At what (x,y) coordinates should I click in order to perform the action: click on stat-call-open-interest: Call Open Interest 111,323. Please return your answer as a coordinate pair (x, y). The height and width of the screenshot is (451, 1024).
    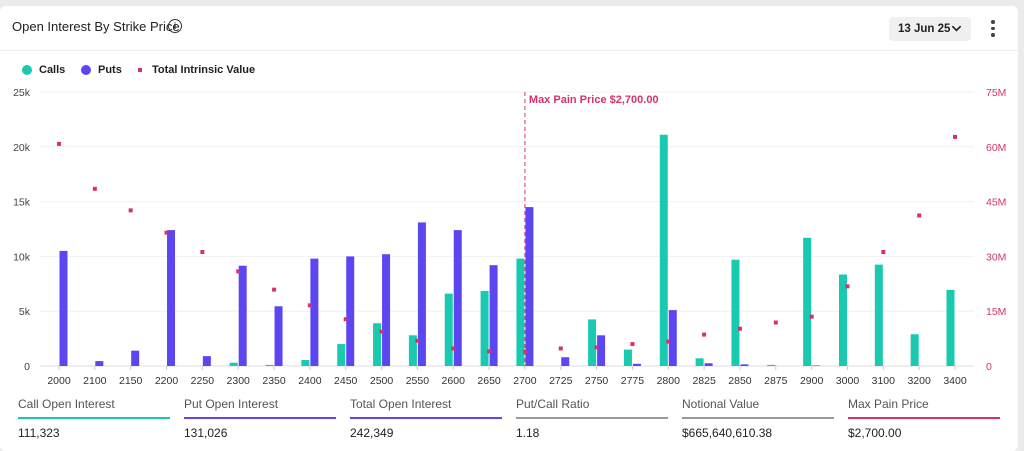
    Looking at the image, I should click on (94, 418).